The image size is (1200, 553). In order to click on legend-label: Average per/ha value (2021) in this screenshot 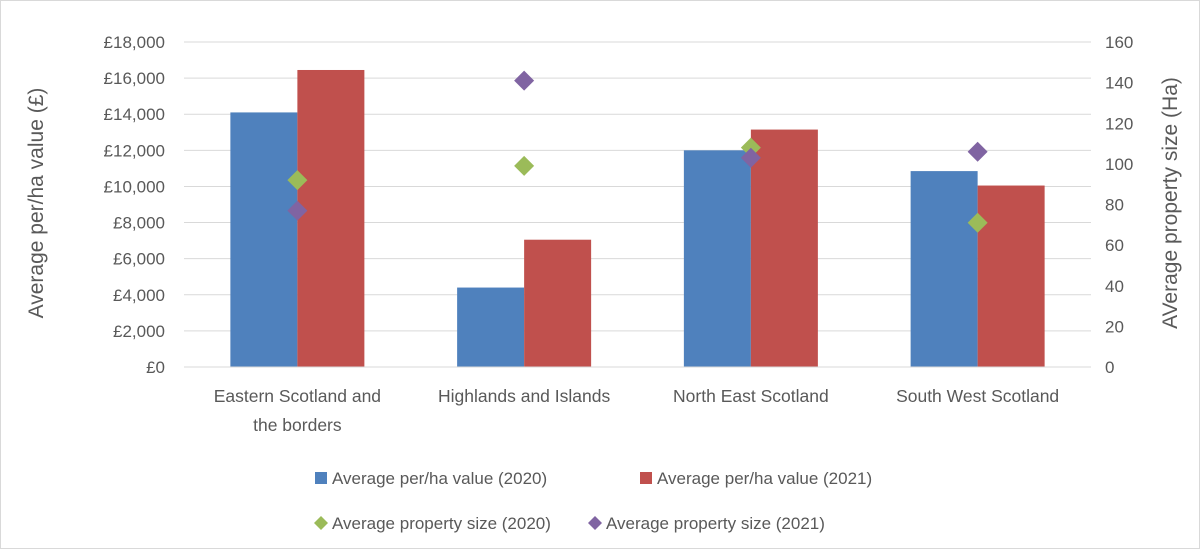, I will do `click(764, 478)`.